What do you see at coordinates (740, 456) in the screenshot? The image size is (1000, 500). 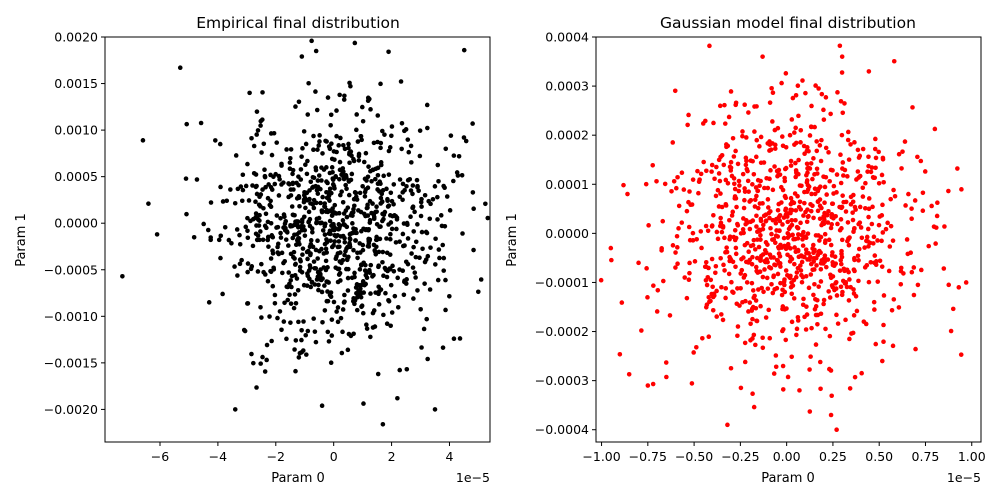 I see `x-tick-label: −0.25` at bounding box center [740, 456].